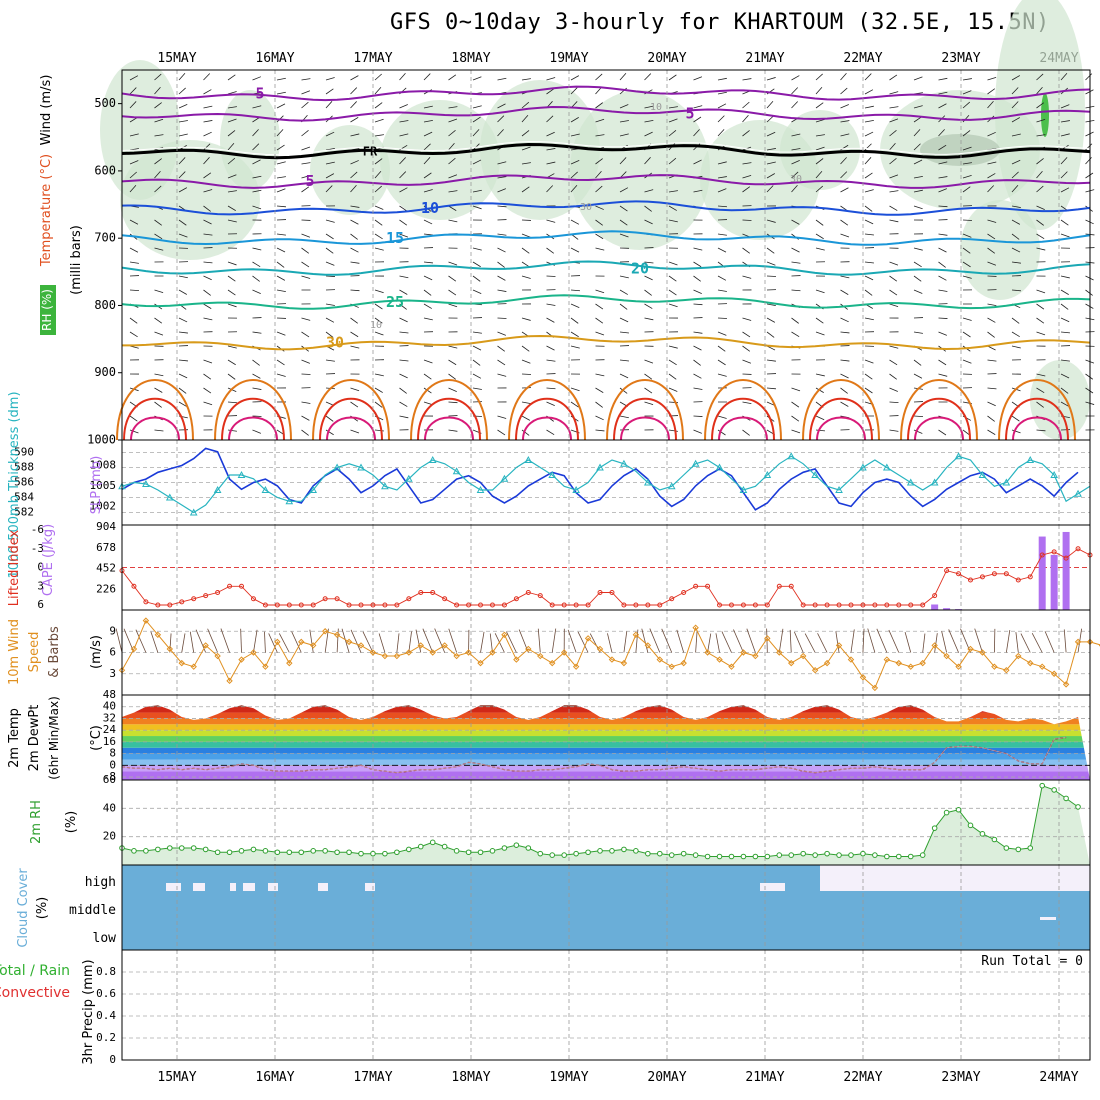  What do you see at coordinates (594, 755) in the screenshot?
I see `dewpoint-line-inner` at bounding box center [594, 755].